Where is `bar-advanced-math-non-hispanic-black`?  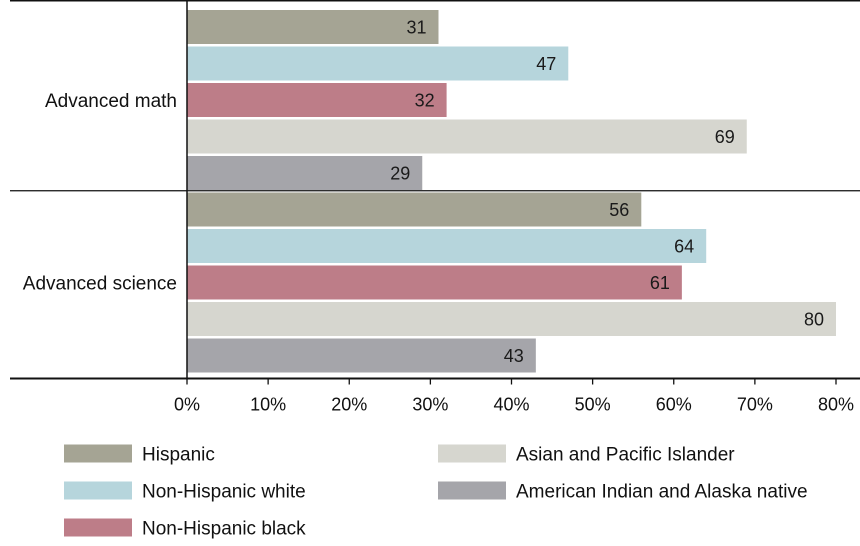
bar-advanced-math-non-hispanic-black is located at coordinates (317, 100).